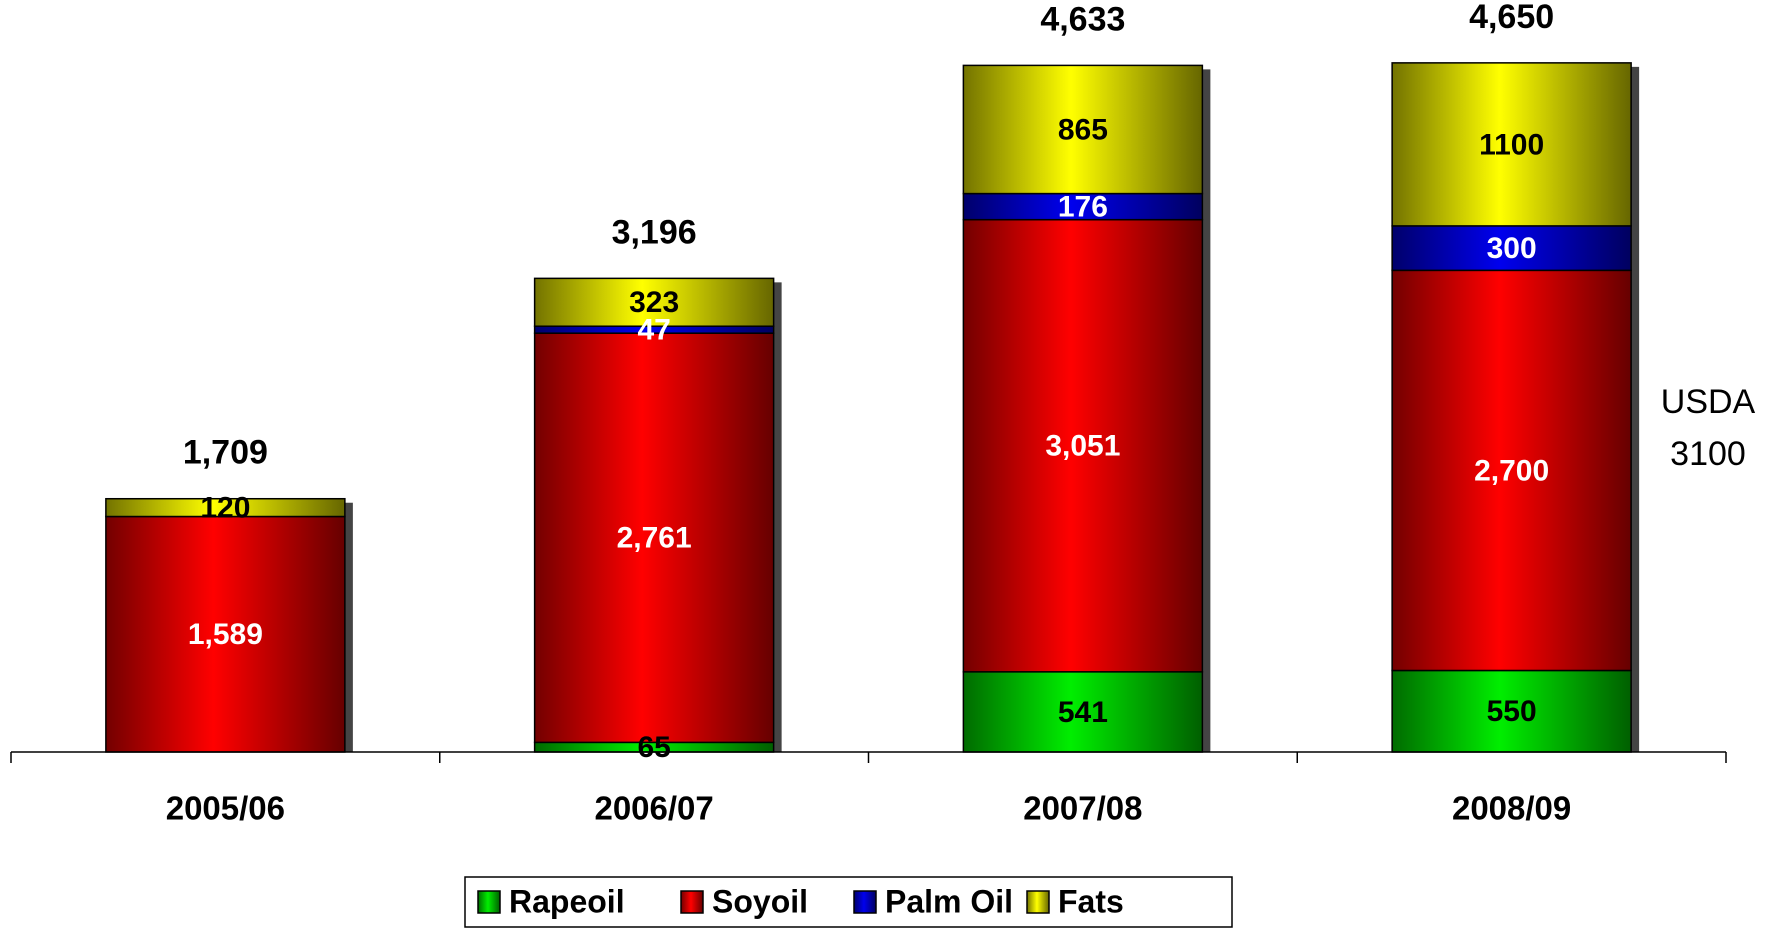 The image size is (1777, 930). I want to click on value-label: 300, so click(1512, 248).